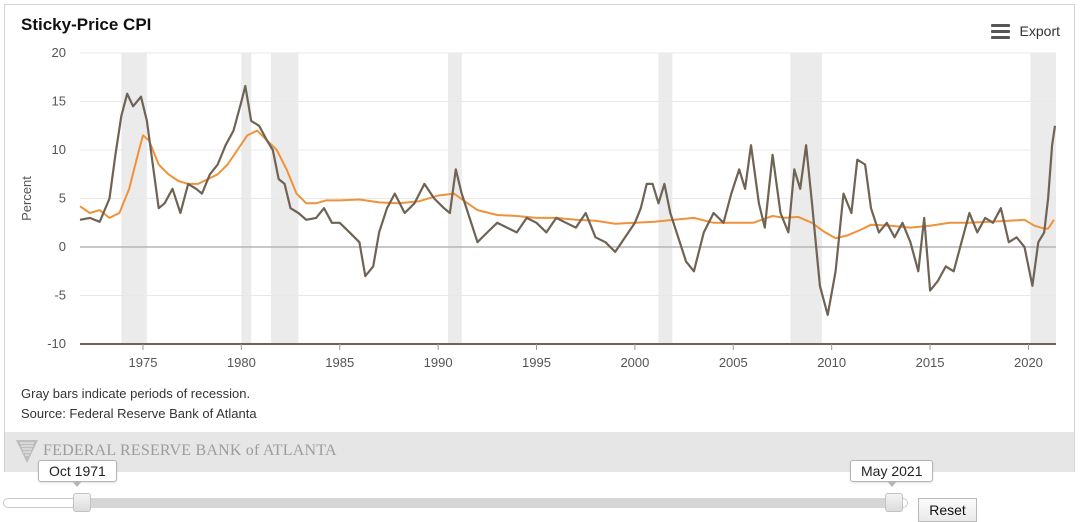  What do you see at coordinates (1028, 362) in the screenshot?
I see `x-tick-label: 2020` at bounding box center [1028, 362].